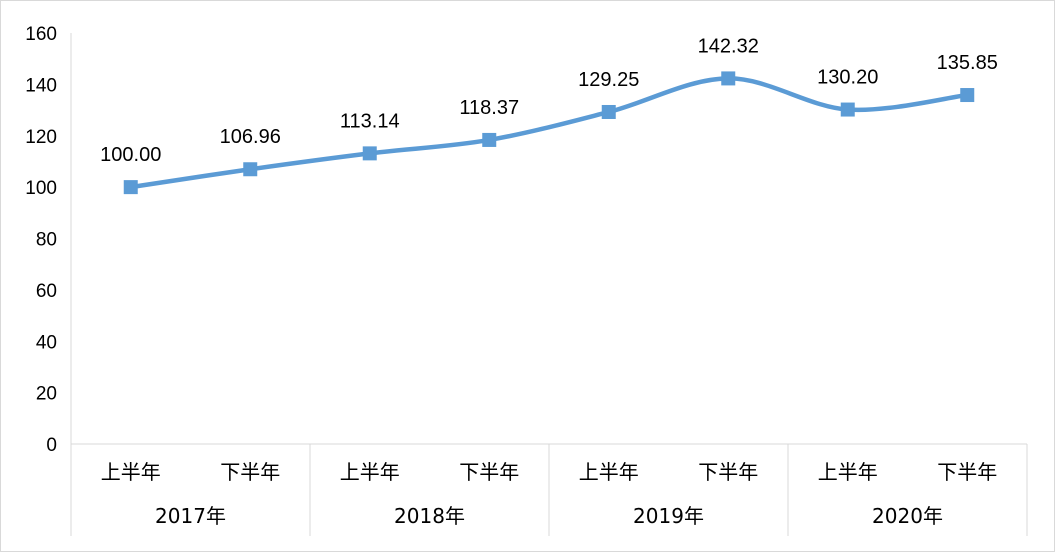 The width and height of the screenshot is (1055, 553). I want to click on y-tick-label: 120, so click(41, 137).